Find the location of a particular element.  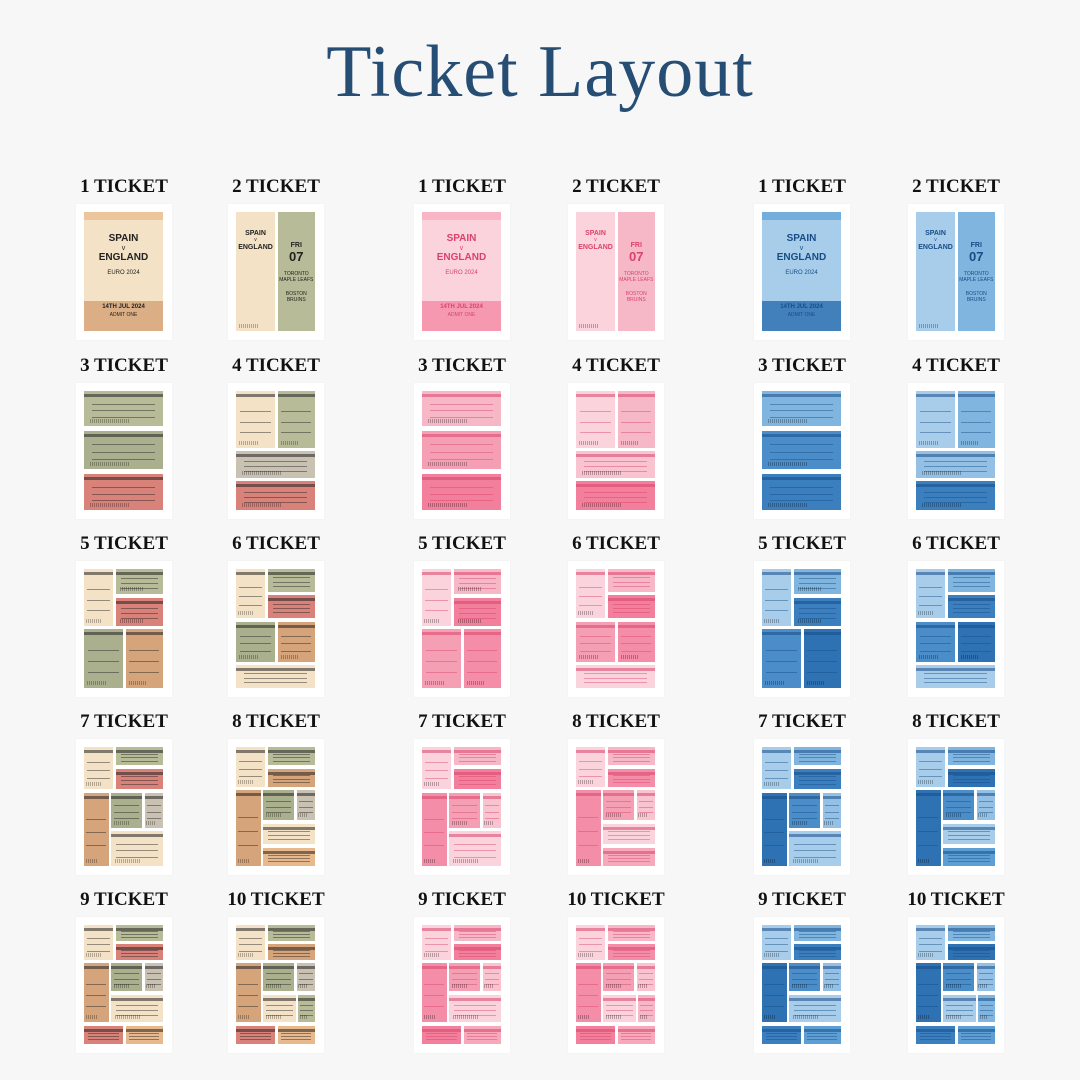

ticket-preview-sheet is located at coordinates (276, 451).